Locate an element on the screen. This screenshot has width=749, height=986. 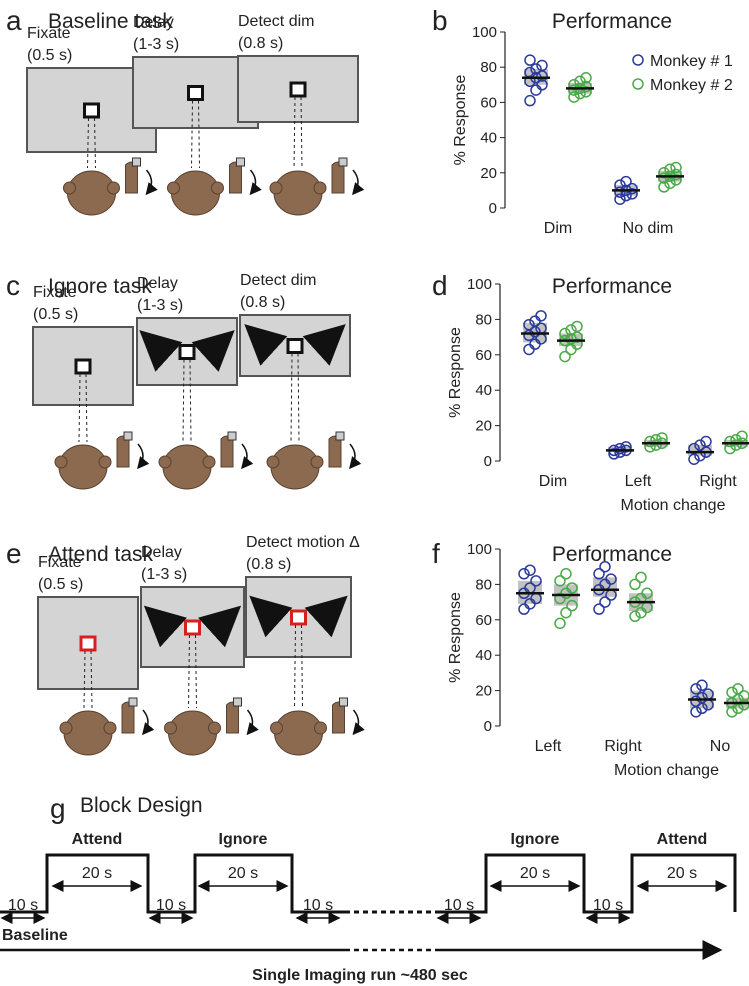
step-duration: (0.8 s) is located at coordinates (268, 564).